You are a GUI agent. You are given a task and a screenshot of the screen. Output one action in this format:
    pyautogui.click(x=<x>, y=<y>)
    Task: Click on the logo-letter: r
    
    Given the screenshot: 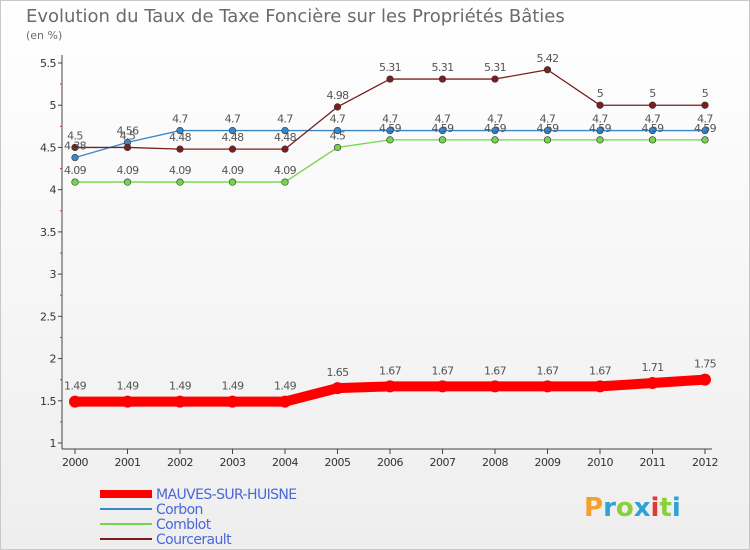 What is the action you would take?
    pyautogui.click(x=609, y=508)
    